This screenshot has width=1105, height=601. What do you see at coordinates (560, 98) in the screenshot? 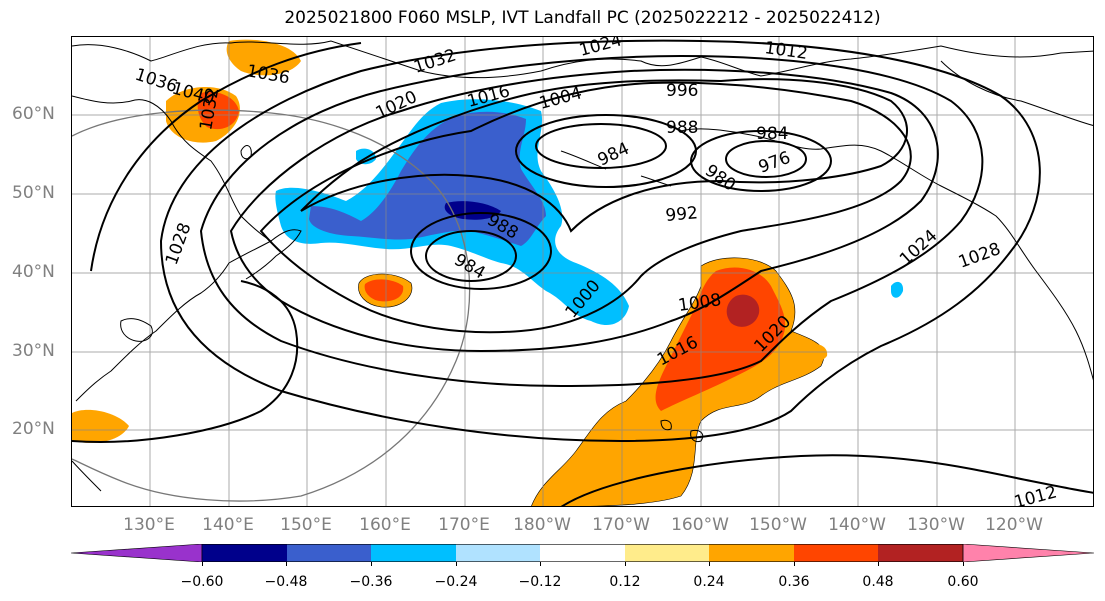
I see `isobar-label: 1004` at bounding box center [560, 98].